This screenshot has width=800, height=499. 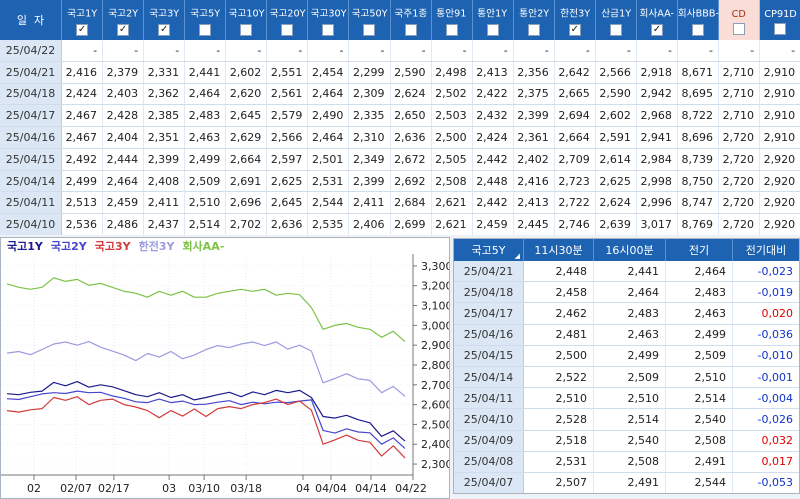 I want to click on rate-cell: 2,486, so click(x=124, y=225).